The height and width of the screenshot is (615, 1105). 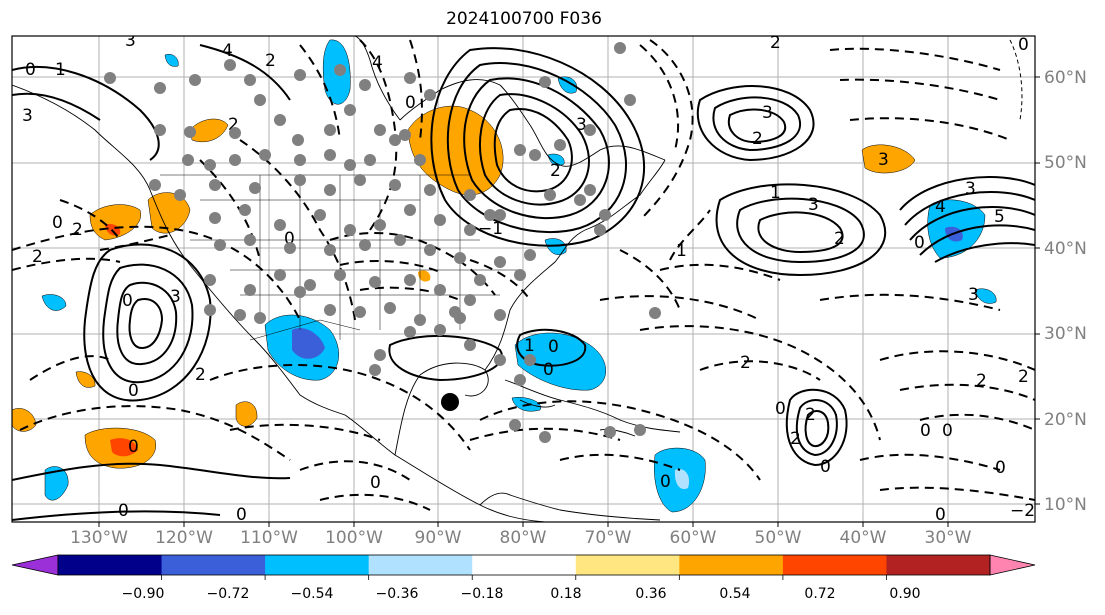 What do you see at coordinates (523, 538) in the screenshot?
I see `lon-label: 80°W` at bounding box center [523, 538].